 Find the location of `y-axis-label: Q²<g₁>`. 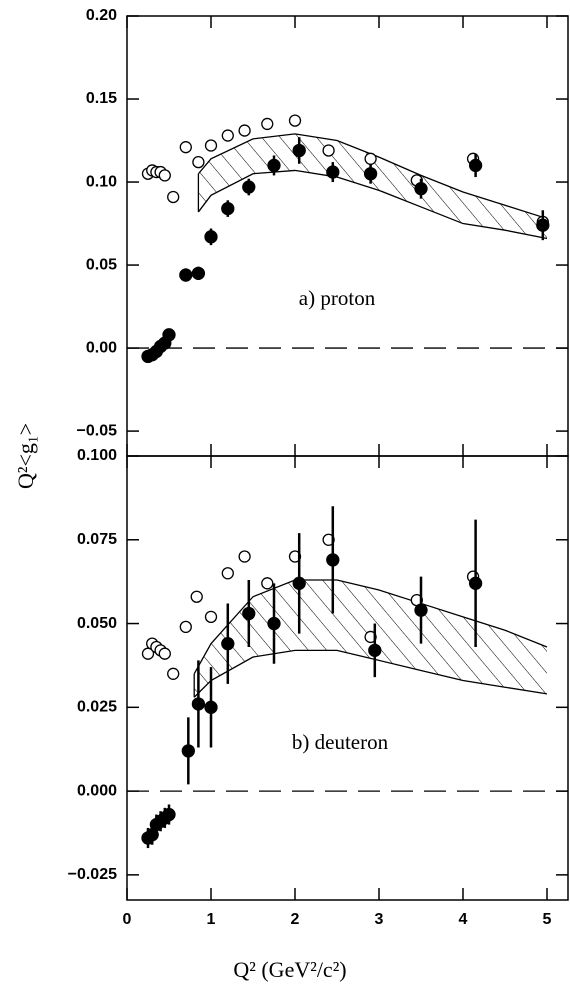

y-axis-label: Q²<g₁> is located at coordinates (25, 456).